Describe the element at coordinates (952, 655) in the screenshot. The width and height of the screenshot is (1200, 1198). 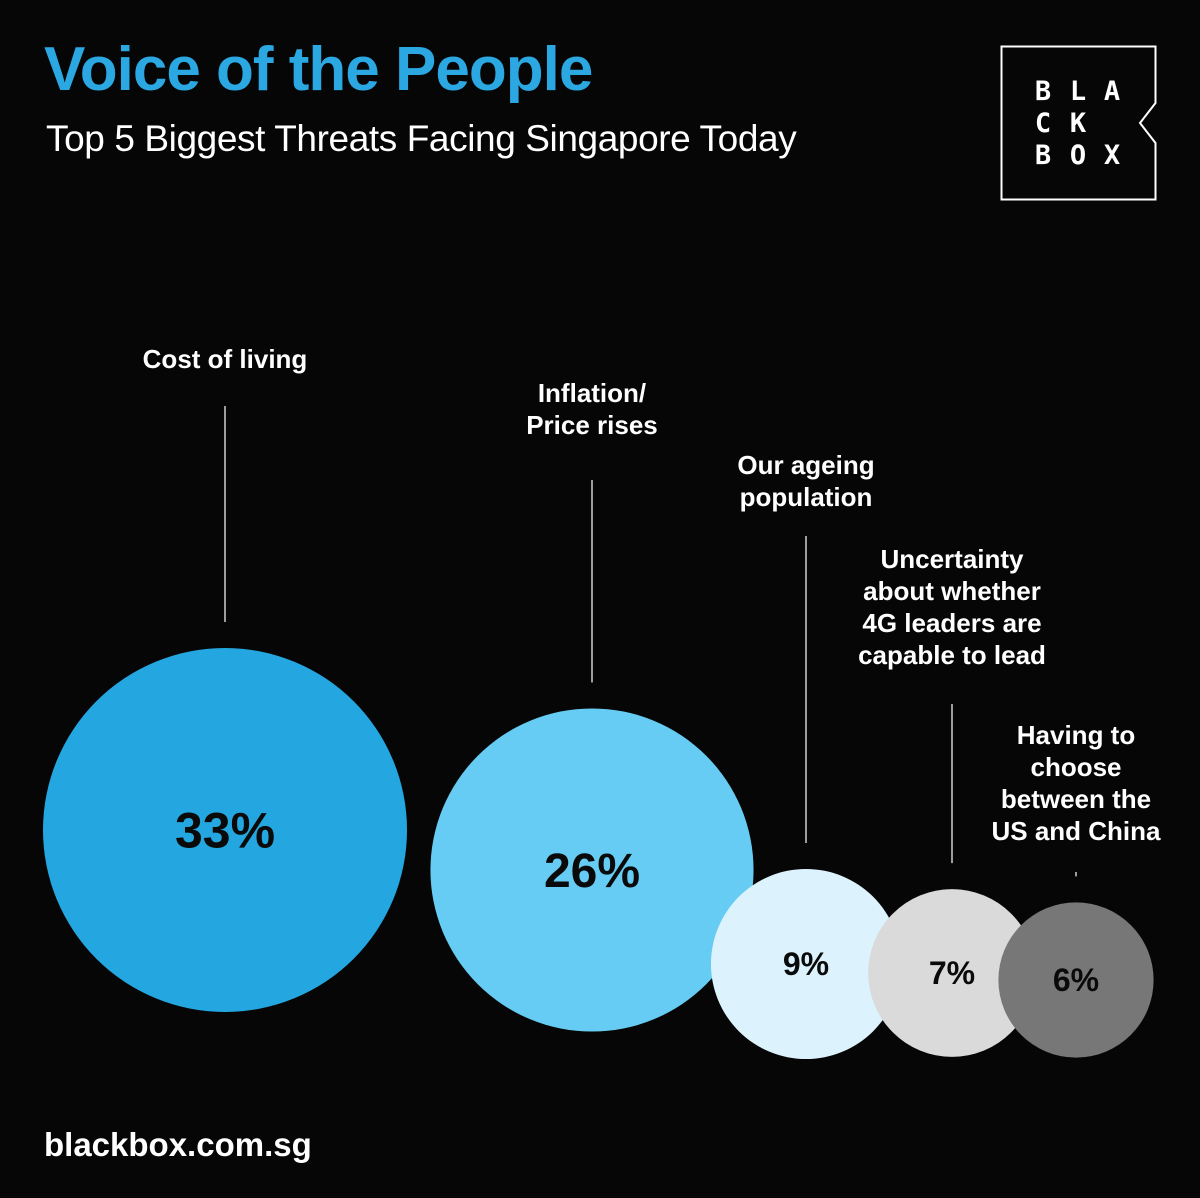
I see `category-label: capable to lead` at that location.